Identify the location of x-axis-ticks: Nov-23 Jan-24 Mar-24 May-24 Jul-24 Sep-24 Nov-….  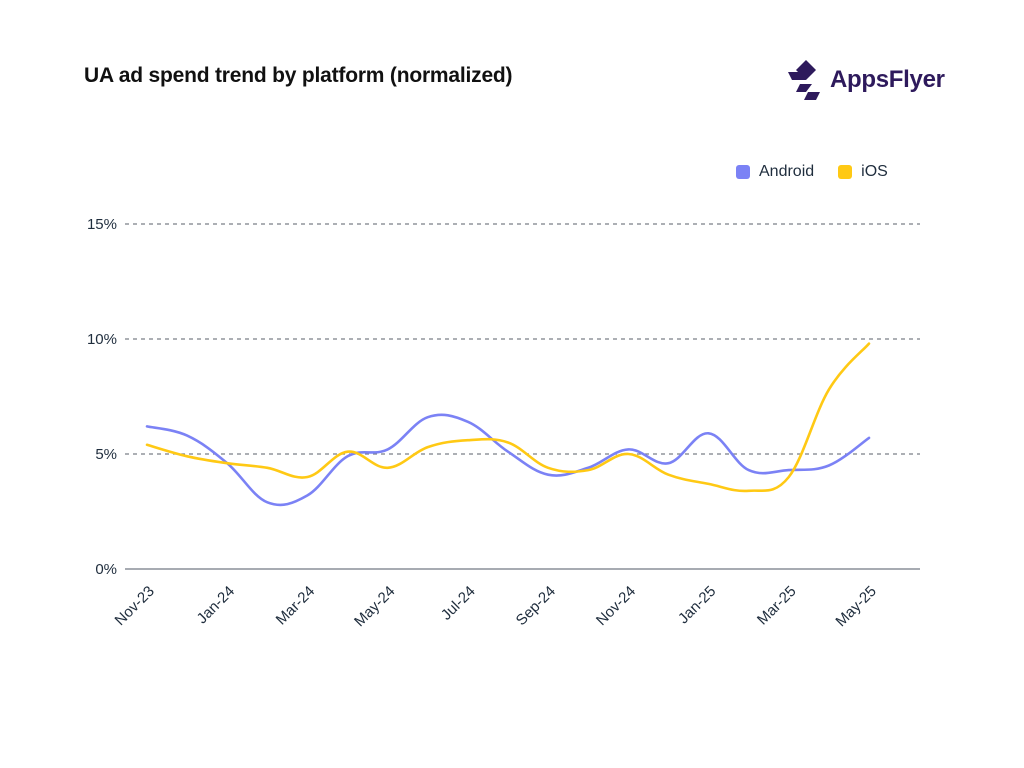
(496, 606).